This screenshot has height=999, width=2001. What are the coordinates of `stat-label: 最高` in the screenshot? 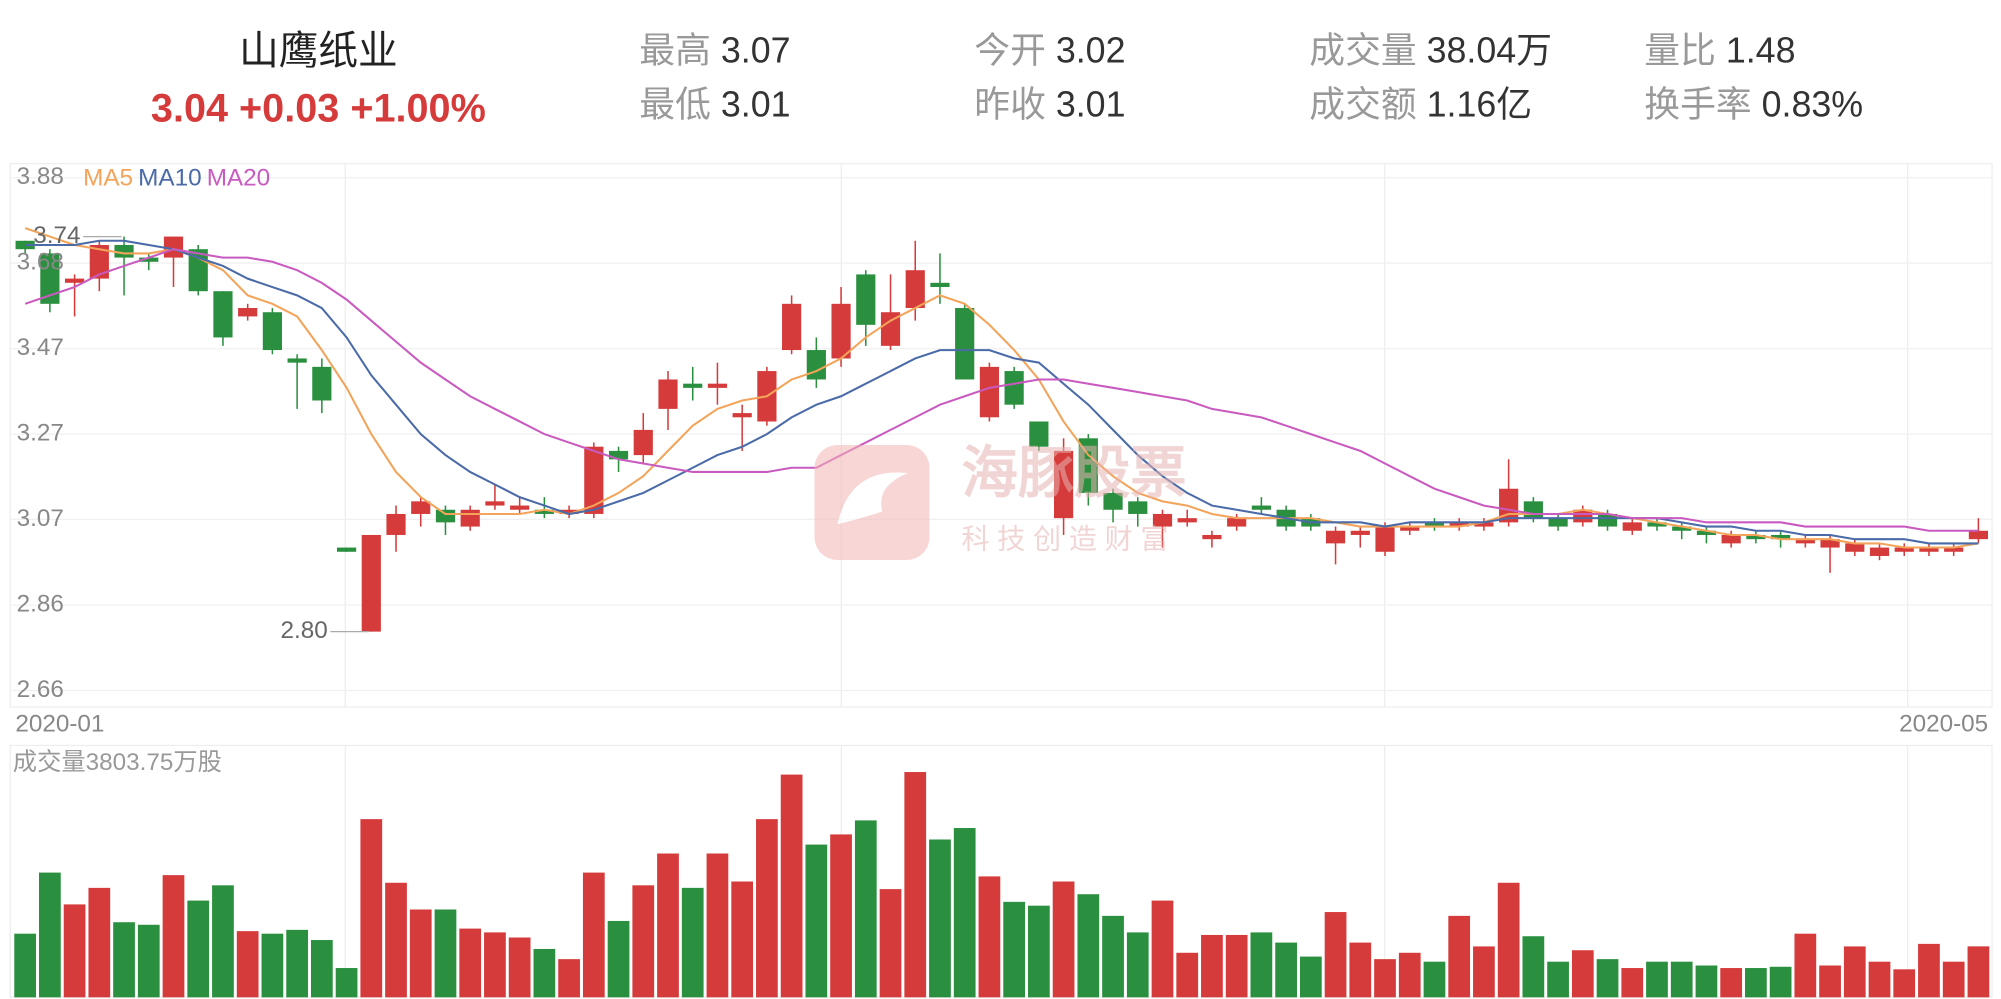 It's located at (675, 51).